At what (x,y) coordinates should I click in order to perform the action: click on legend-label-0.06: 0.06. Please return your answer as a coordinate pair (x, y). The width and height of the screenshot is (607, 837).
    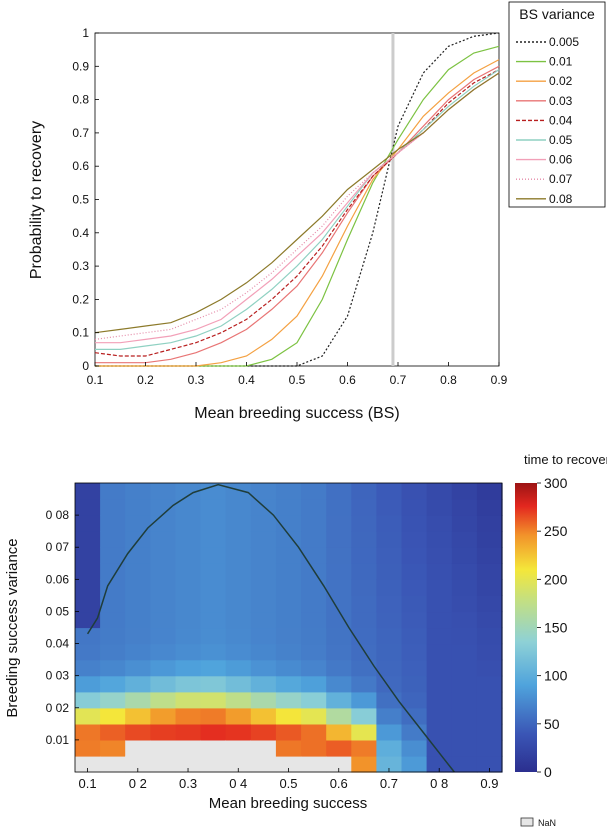
    Looking at the image, I should click on (561, 160).